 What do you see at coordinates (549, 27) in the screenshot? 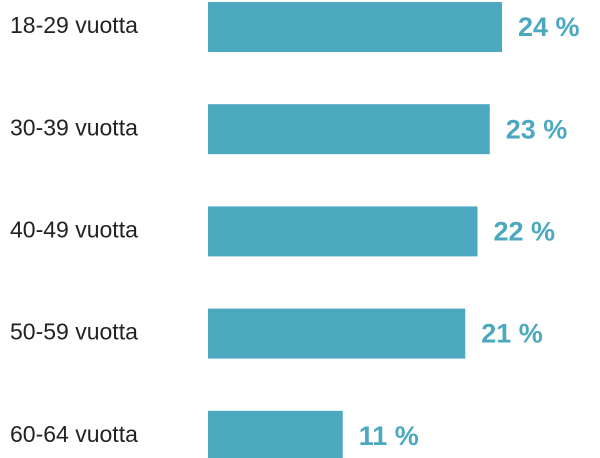
I see `value-label: 24 %` at bounding box center [549, 27].